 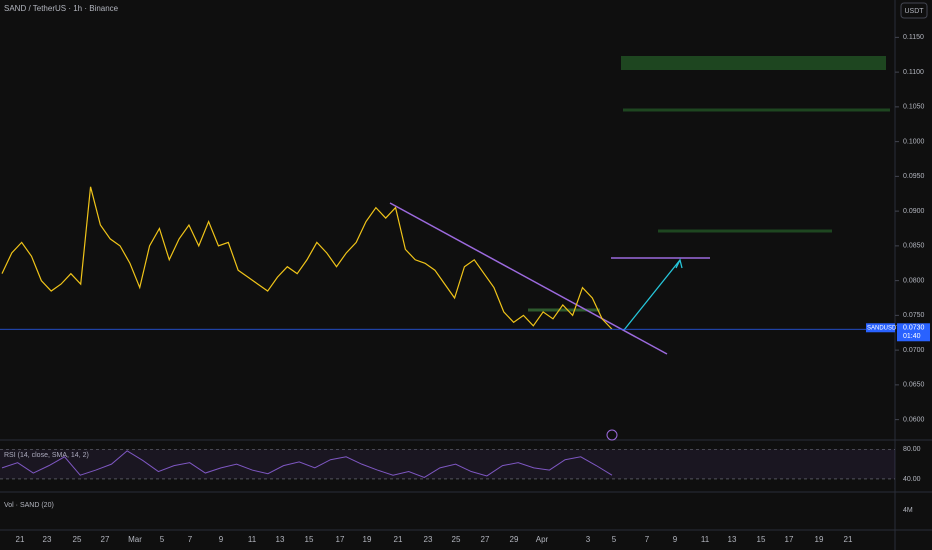 I want to click on y-tick-label: 0.0950, so click(x=914, y=176).